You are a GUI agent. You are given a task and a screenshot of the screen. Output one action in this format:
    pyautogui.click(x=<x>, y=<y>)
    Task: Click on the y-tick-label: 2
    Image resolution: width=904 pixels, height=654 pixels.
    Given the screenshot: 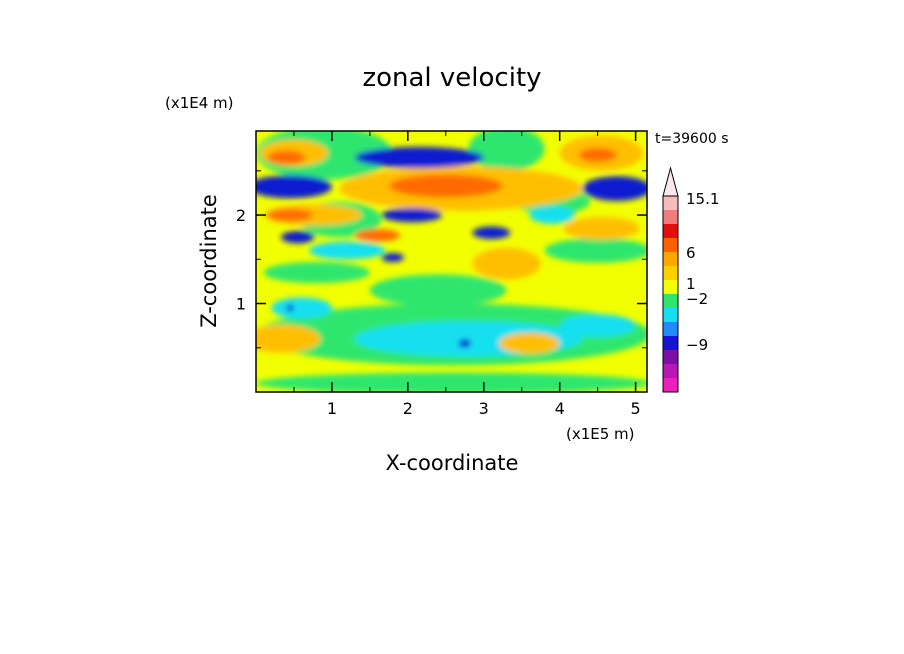 What is the action you would take?
    pyautogui.click(x=241, y=215)
    